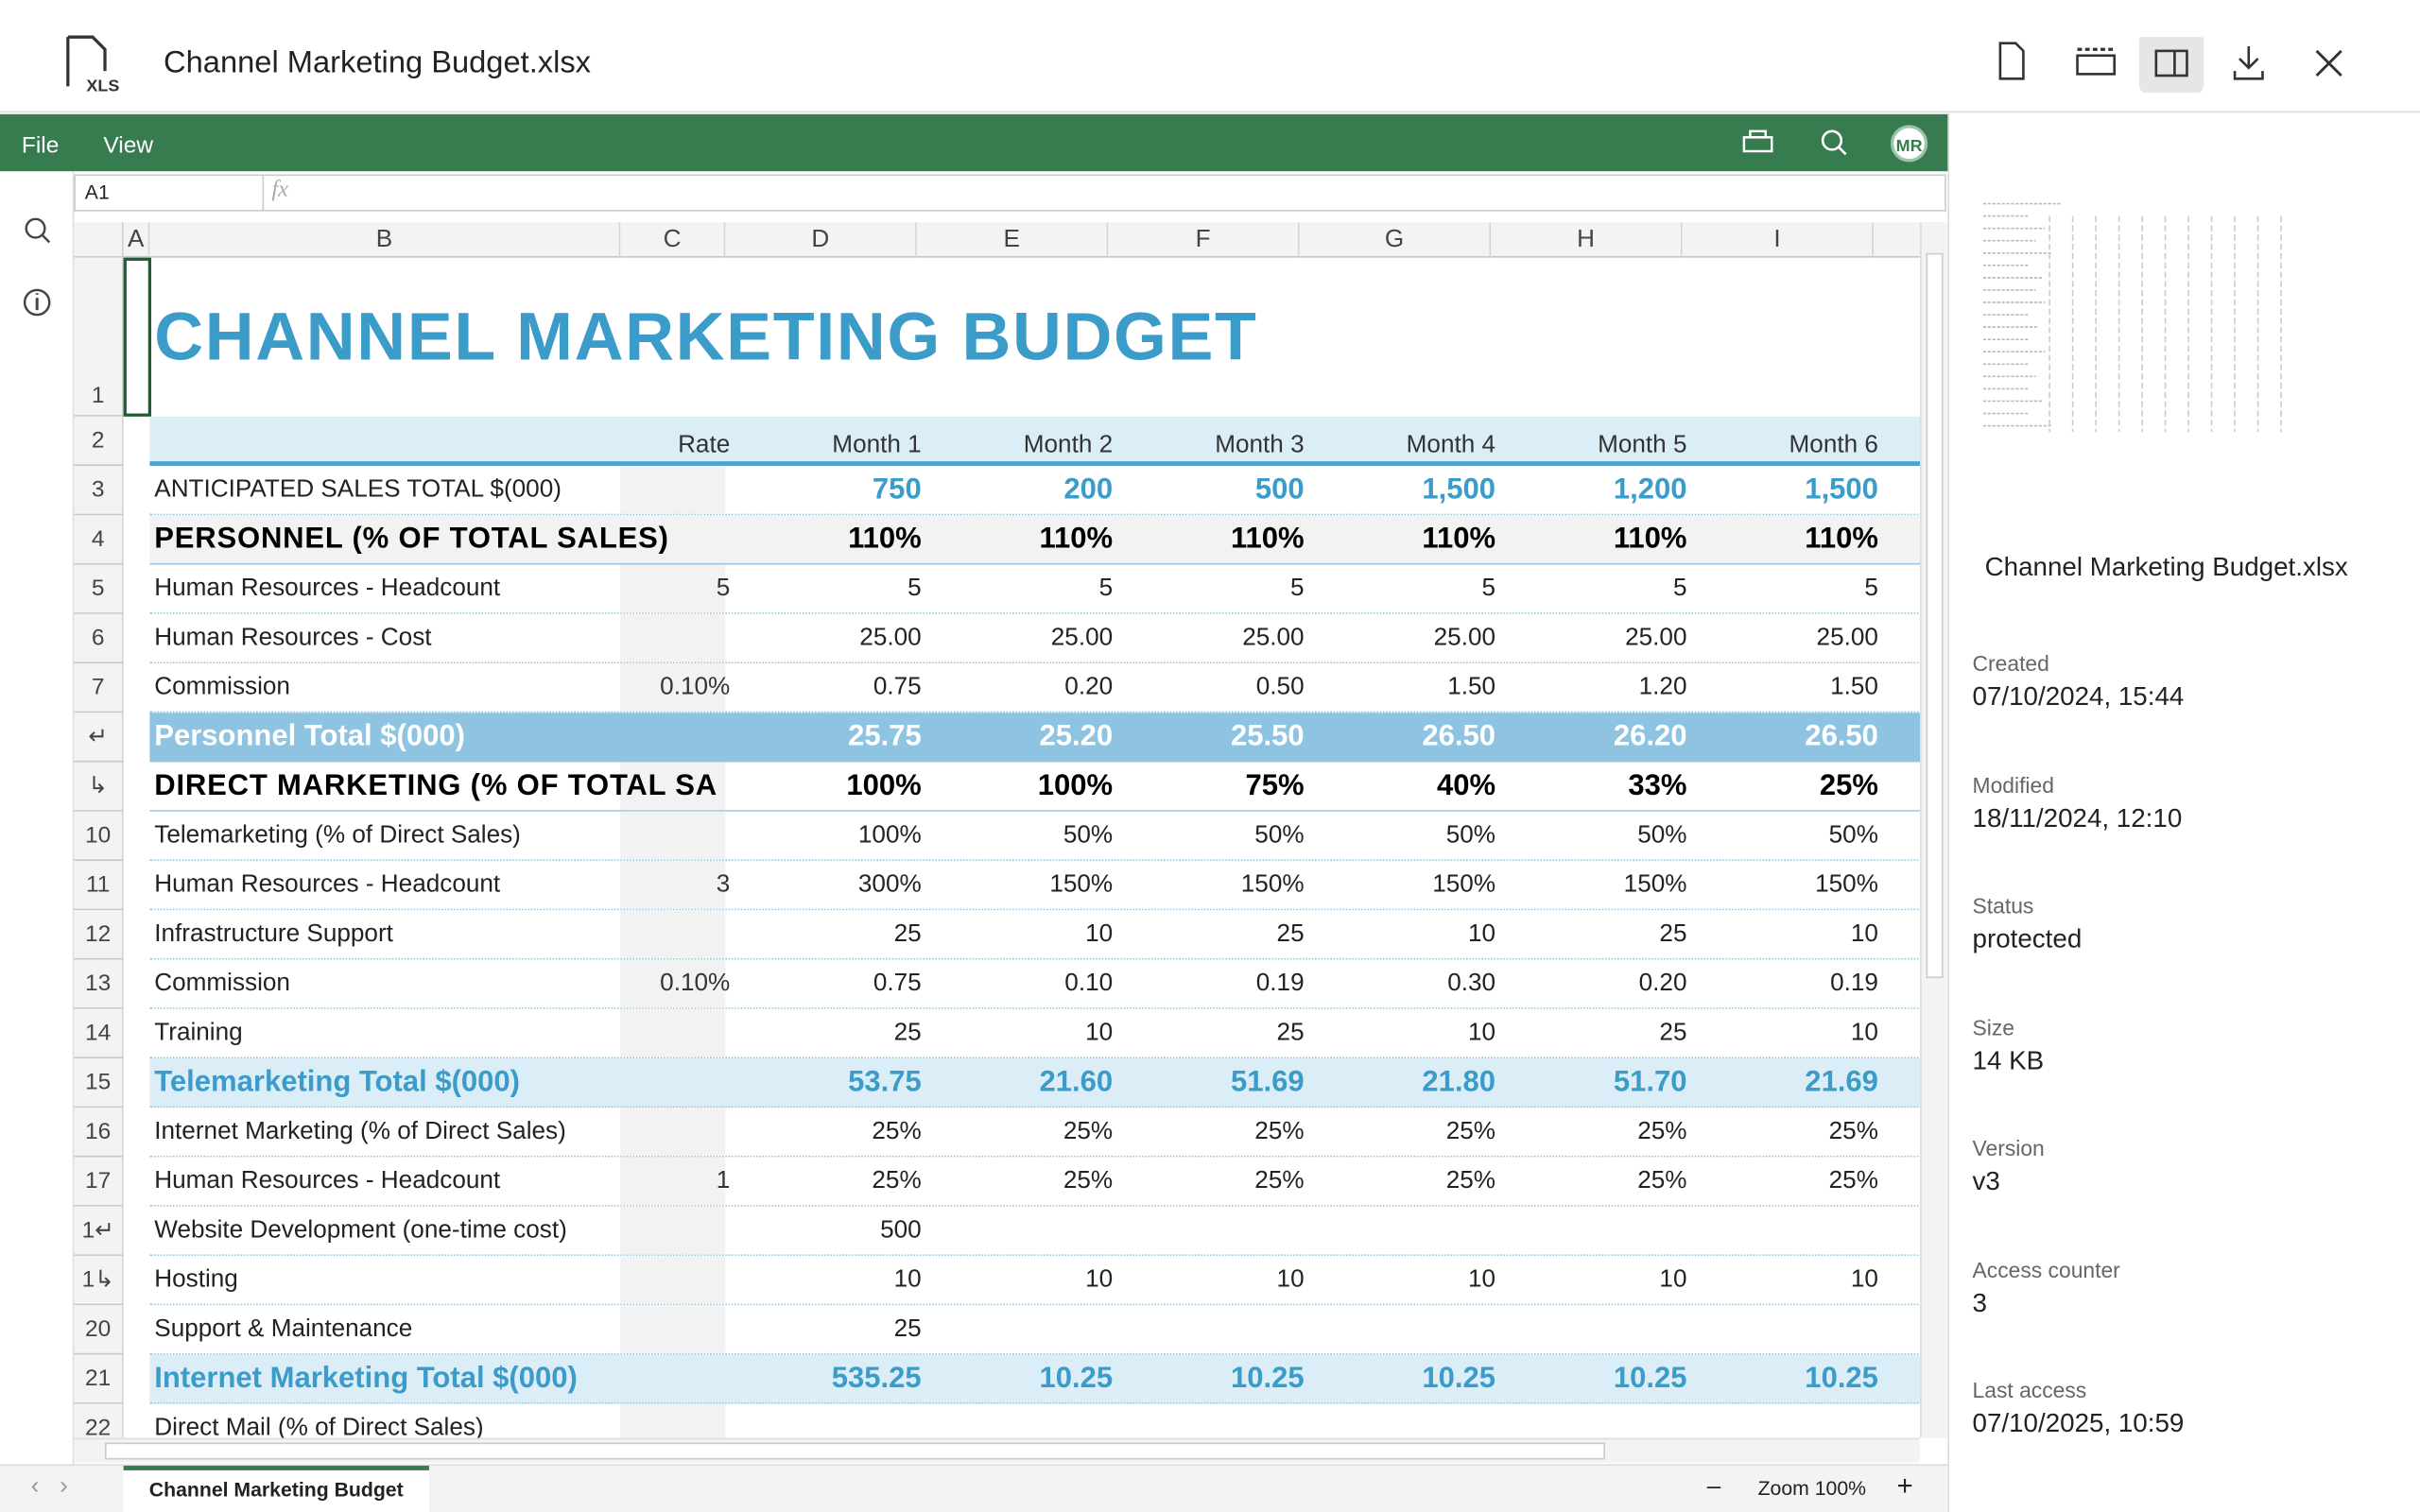 The width and height of the screenshot is (2420, 1512). Describe the element at coordinates (885, 539) in the screenshot. I see `value-cell: 110%` at that location.